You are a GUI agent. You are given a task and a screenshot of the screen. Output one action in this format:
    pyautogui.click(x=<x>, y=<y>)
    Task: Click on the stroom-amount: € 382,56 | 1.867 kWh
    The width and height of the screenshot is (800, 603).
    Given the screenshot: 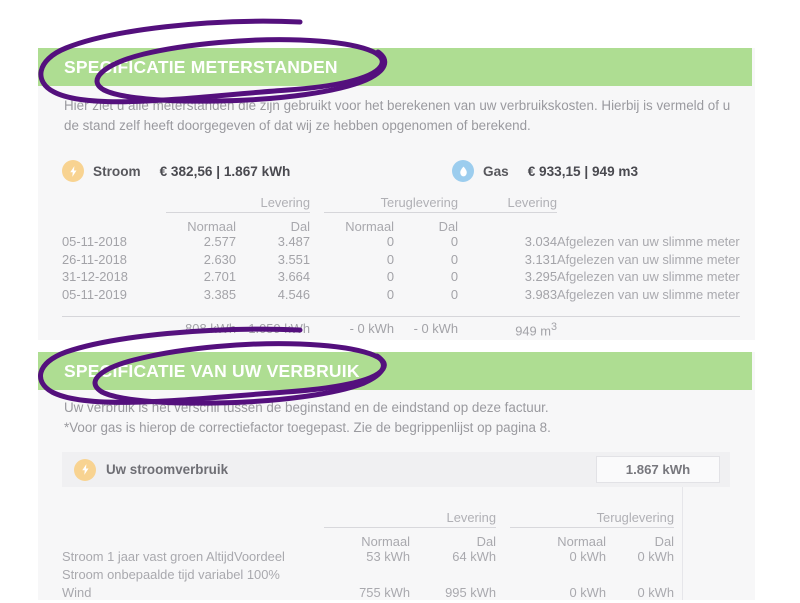 What is the action you would take?
    pyautogui.click(x=225, y=171)
    